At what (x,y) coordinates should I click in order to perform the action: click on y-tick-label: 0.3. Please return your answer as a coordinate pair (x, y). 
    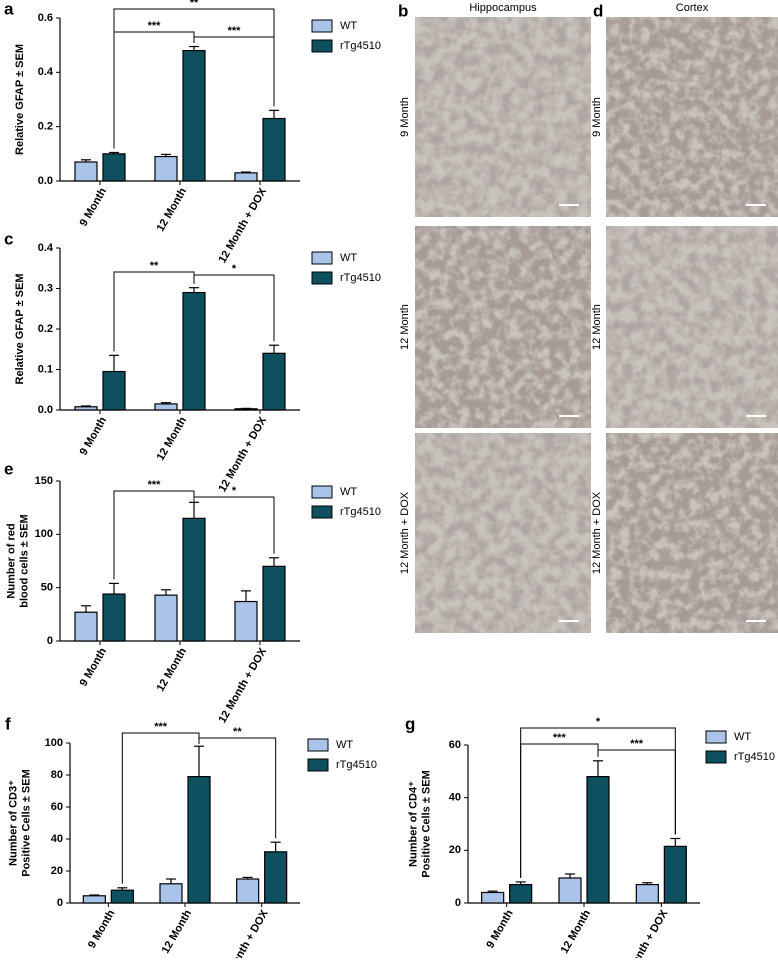
    Looking at the image, I should click on (45, 288).